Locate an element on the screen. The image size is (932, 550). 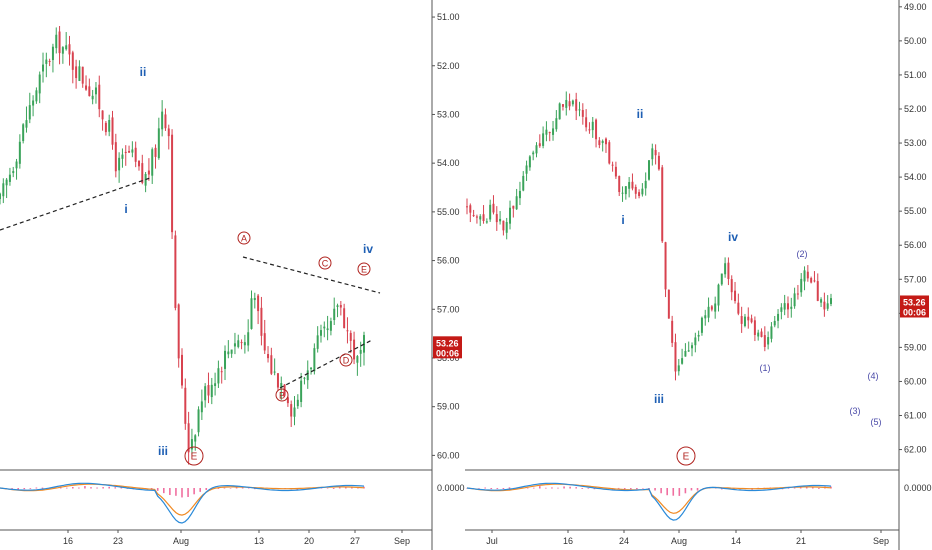
wave-label: (5) is located at coordinates (876, 422).